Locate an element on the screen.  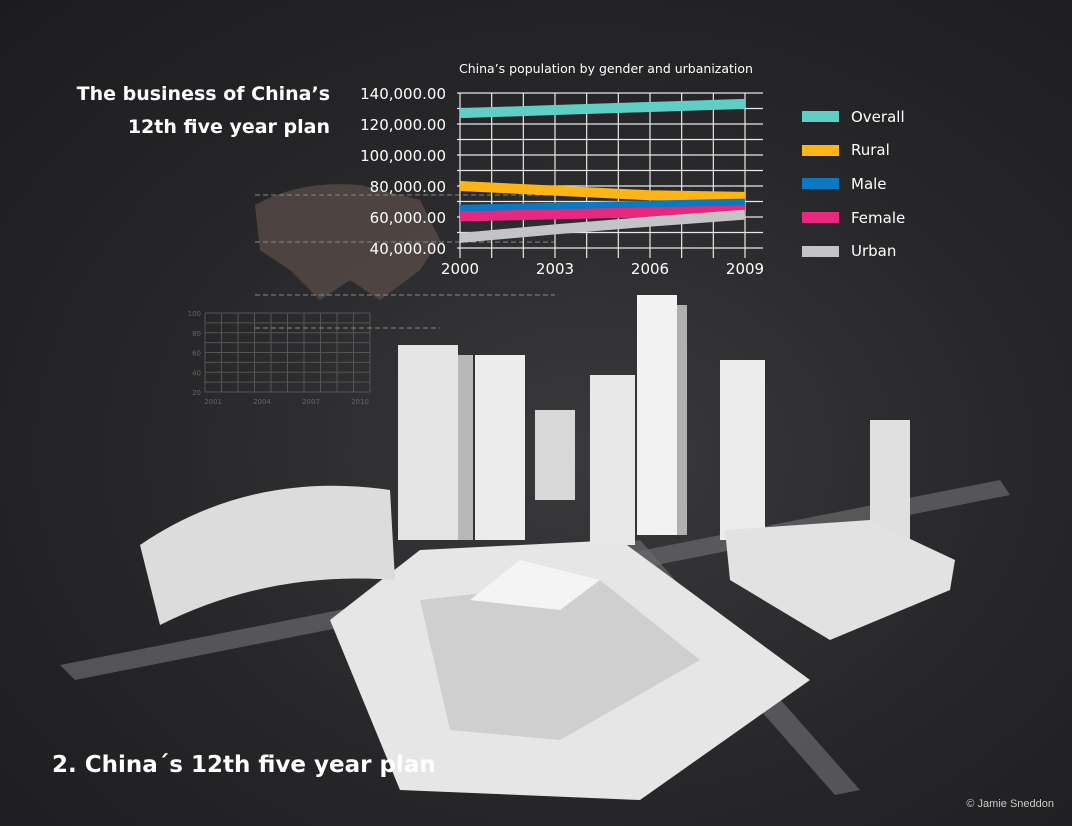
bg-x-tick-label: 2004 is located at coordinates (262, 402).